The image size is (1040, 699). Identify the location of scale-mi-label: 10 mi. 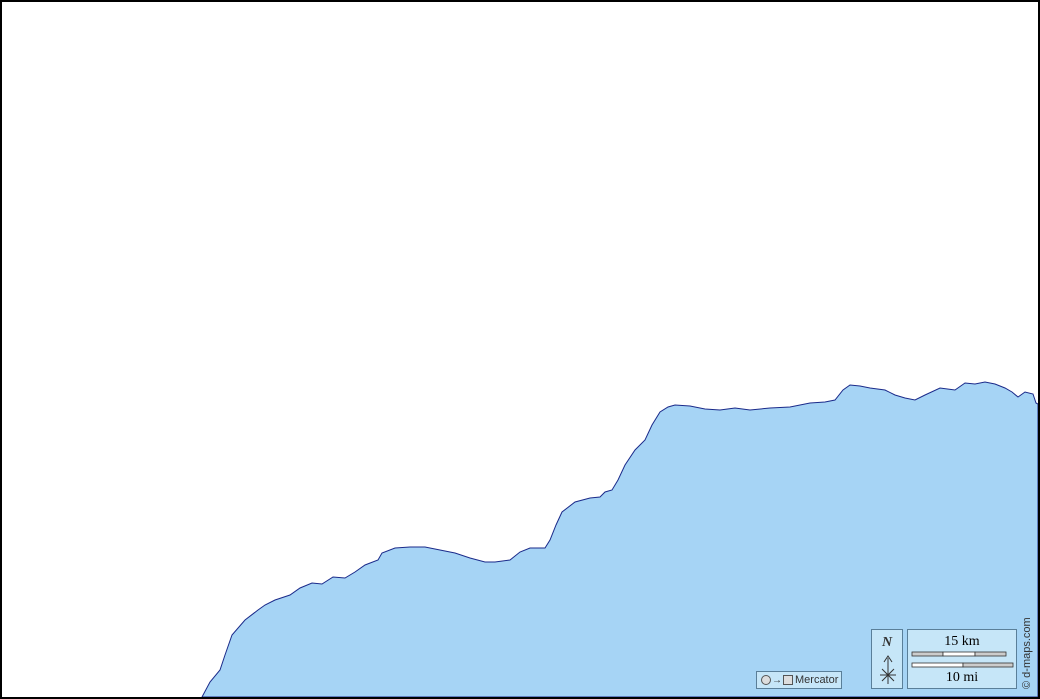
(962, 677).